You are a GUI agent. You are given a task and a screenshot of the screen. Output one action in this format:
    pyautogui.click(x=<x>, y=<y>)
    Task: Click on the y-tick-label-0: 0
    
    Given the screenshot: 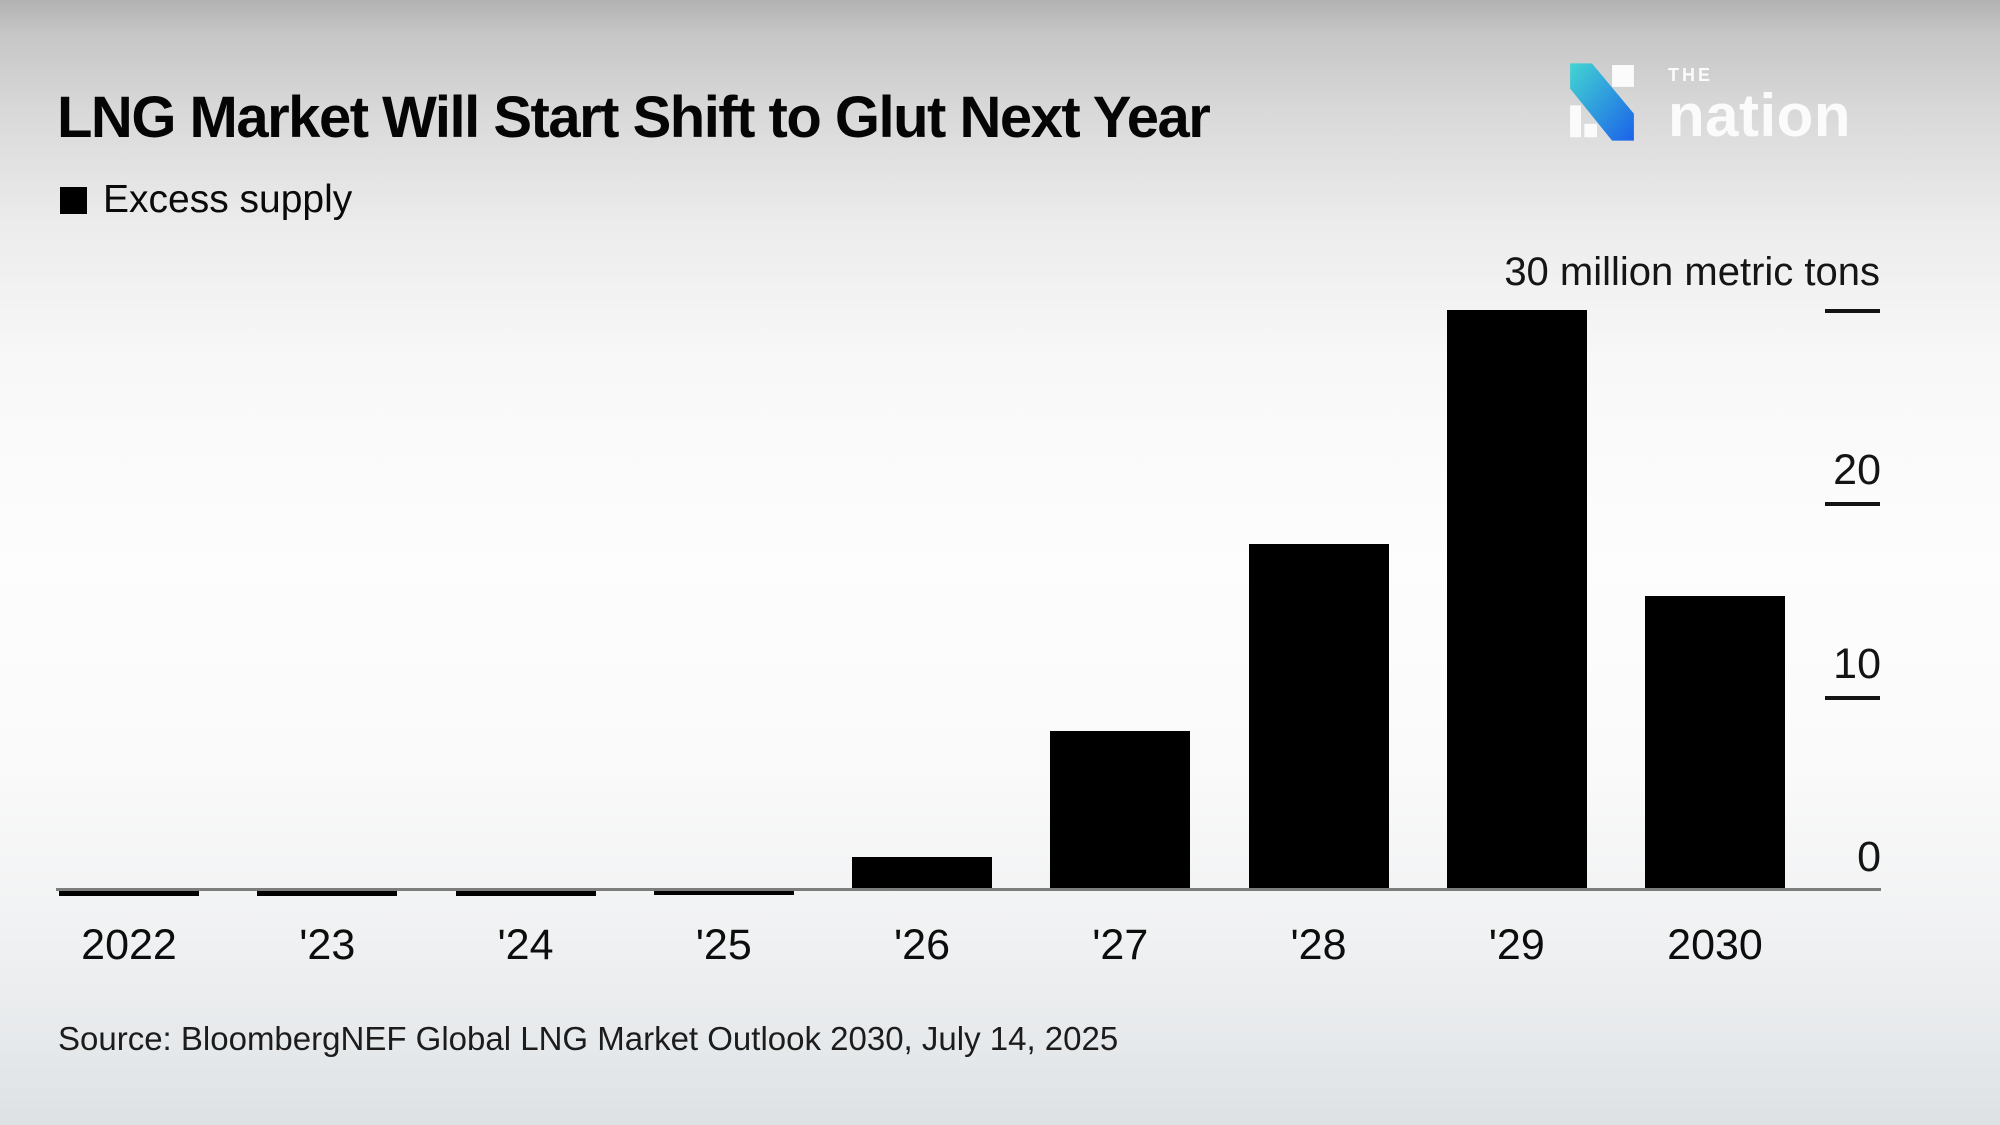 What is the action you would take?
    pyautogui.click(x=1869, y=857)
    